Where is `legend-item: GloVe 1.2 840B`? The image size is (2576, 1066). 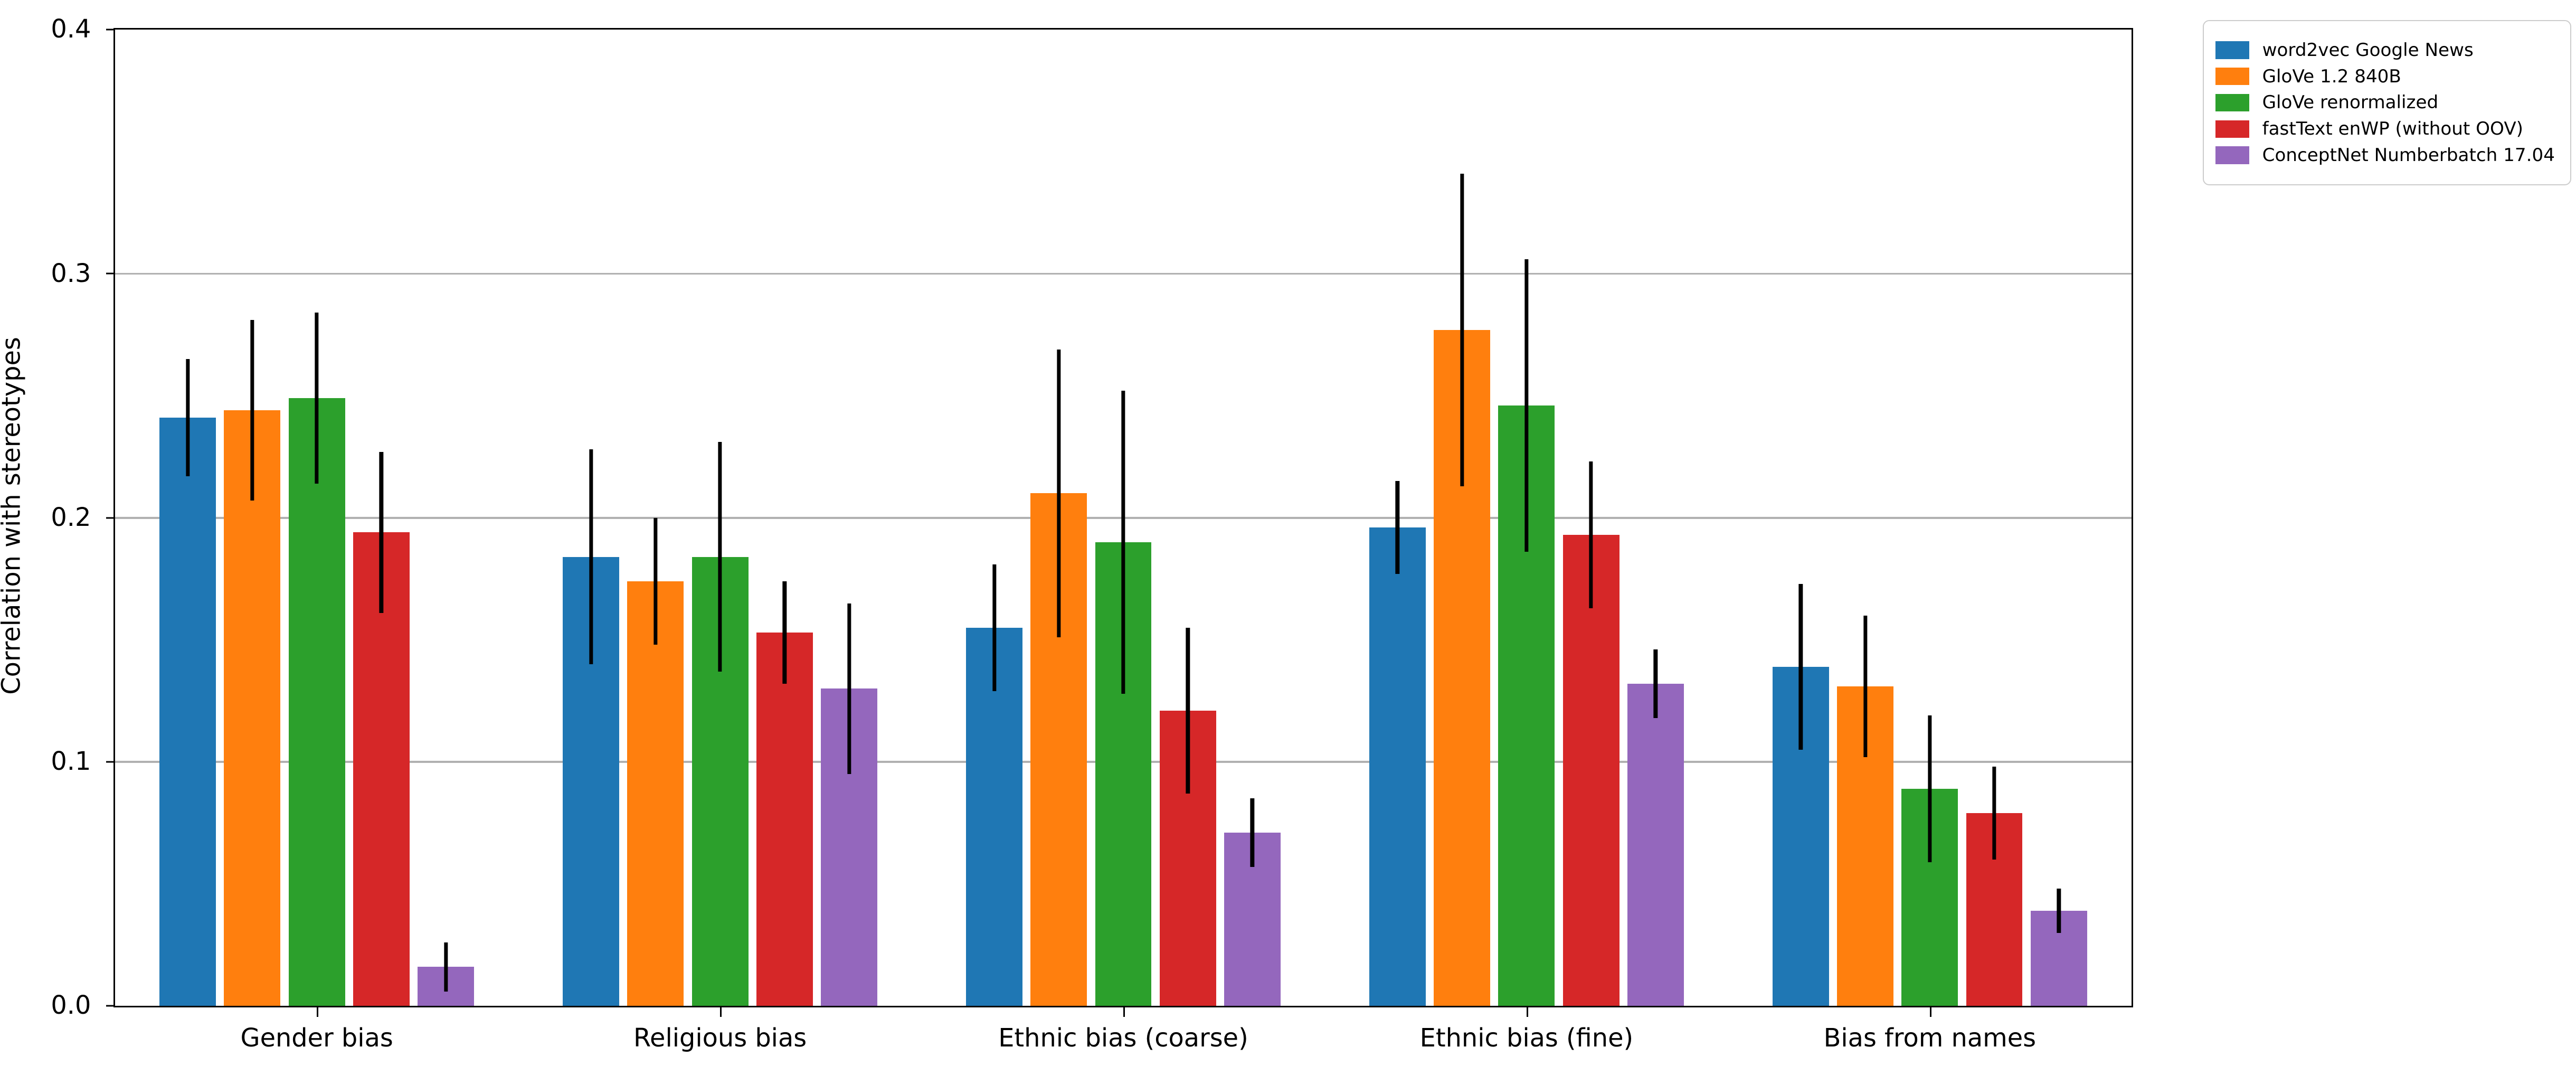 legend-item: GloVe 1.2 840B is located at coordinates (2385, 77).